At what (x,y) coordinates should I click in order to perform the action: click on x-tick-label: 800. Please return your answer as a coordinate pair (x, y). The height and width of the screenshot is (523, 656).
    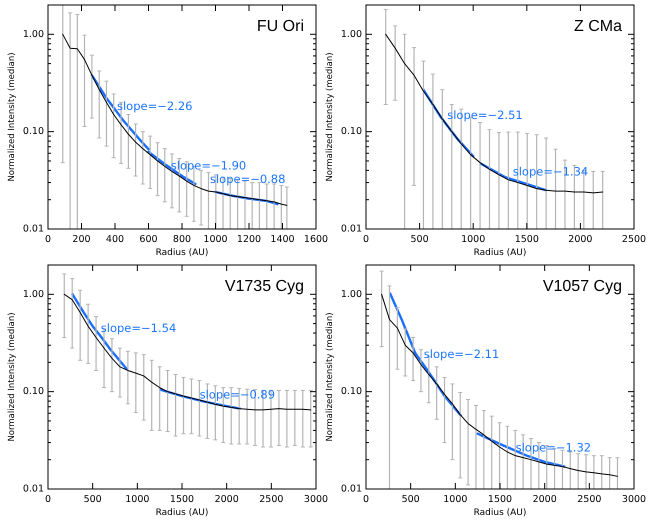
    Looking at the image, I should click on (182, 239).